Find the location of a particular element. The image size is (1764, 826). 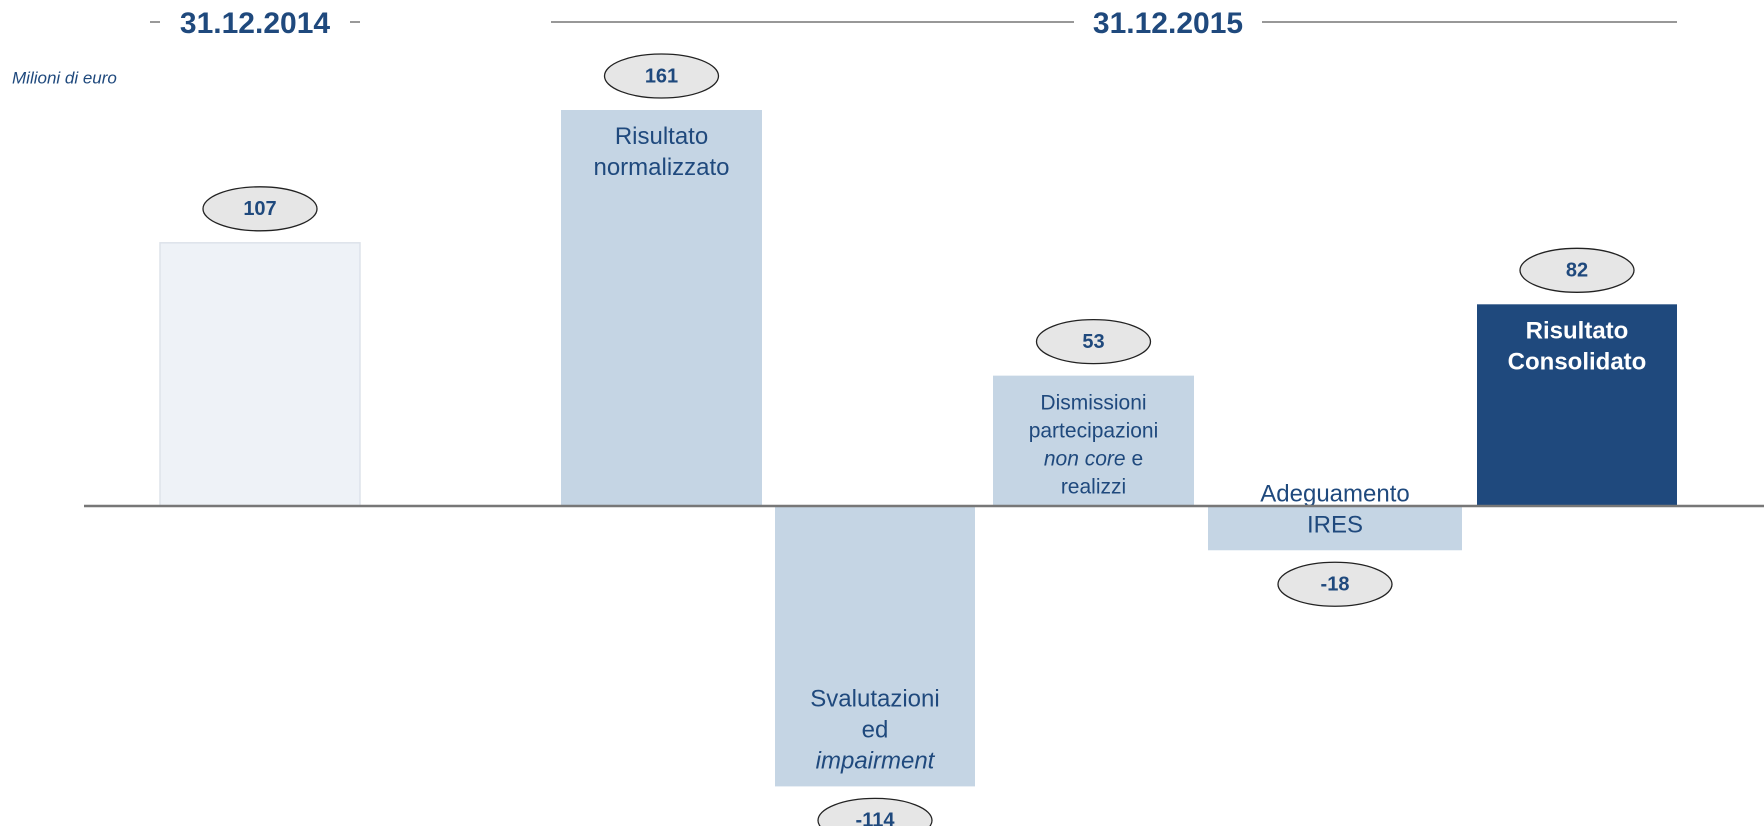

category-label: Svalutazioni is located at coordinates (874, 699).